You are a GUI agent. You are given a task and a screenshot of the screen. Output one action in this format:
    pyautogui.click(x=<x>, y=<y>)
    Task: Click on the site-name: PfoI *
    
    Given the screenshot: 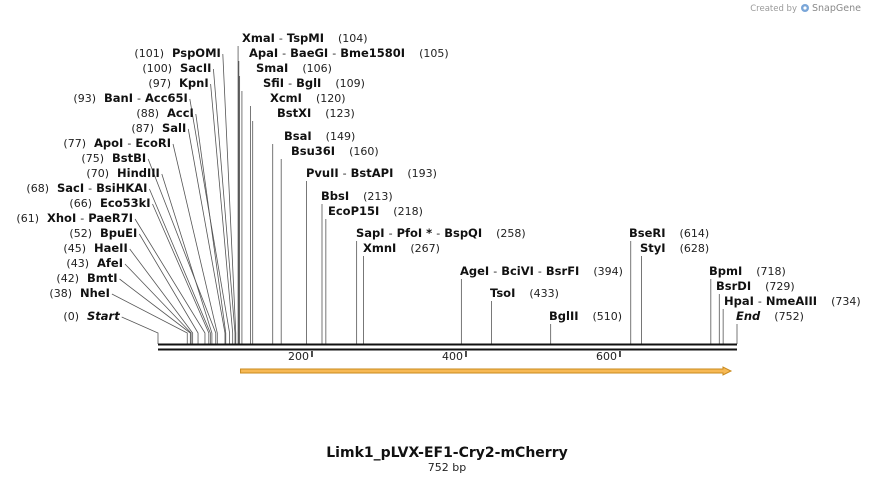 What is the action you would take?
    pyautogui.click(x=415, y=233)
    